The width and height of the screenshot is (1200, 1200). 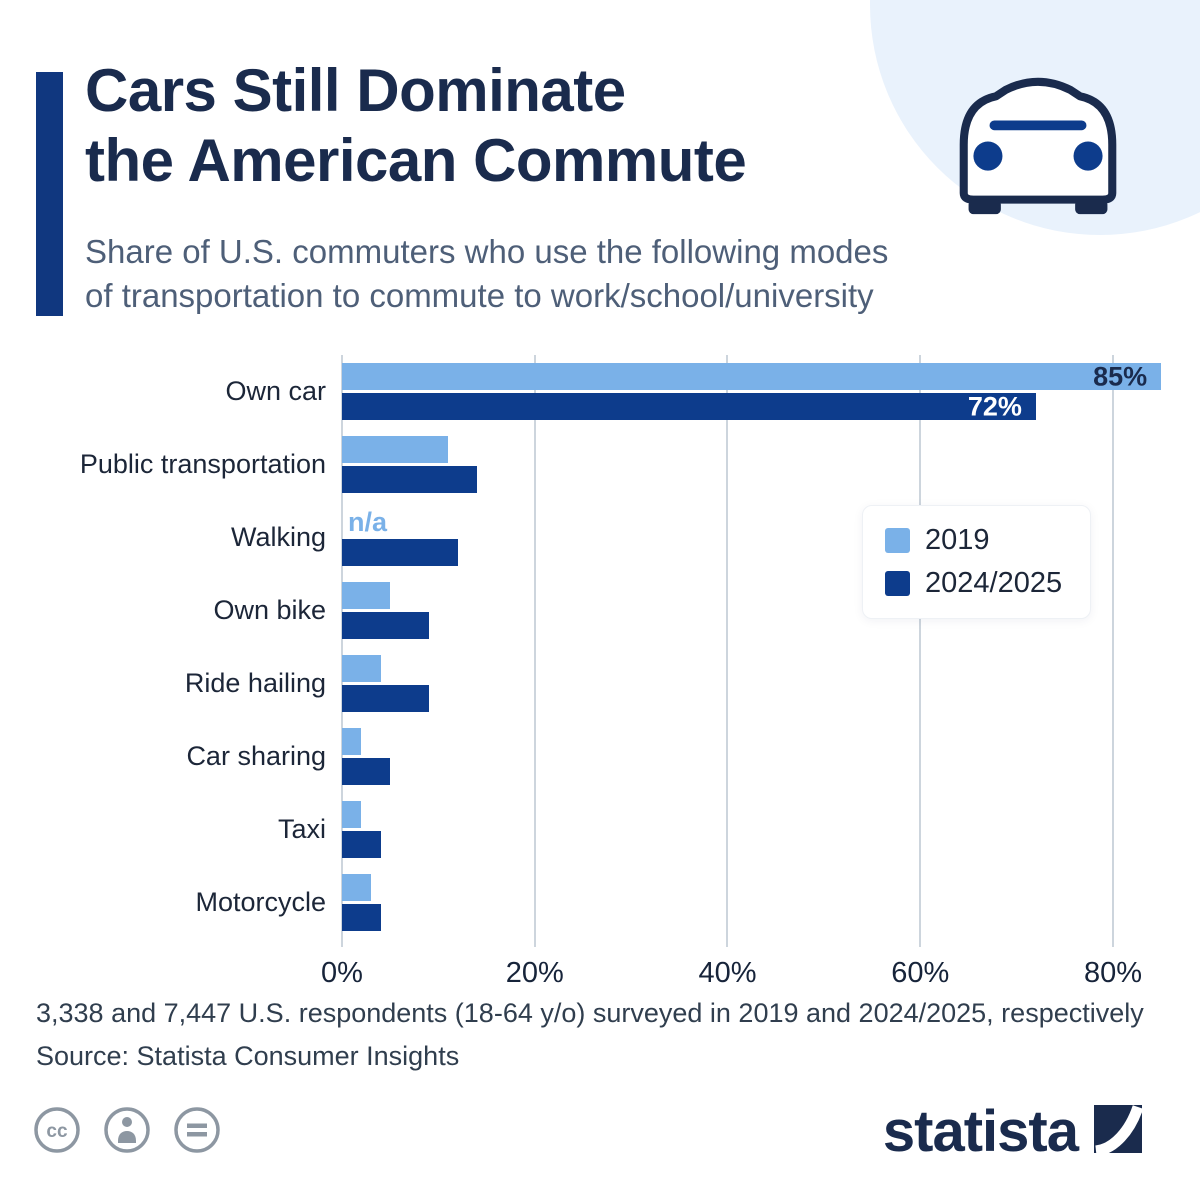 I want to click on chart-row: Own car 85% 72%, so click(x=583, y=391).